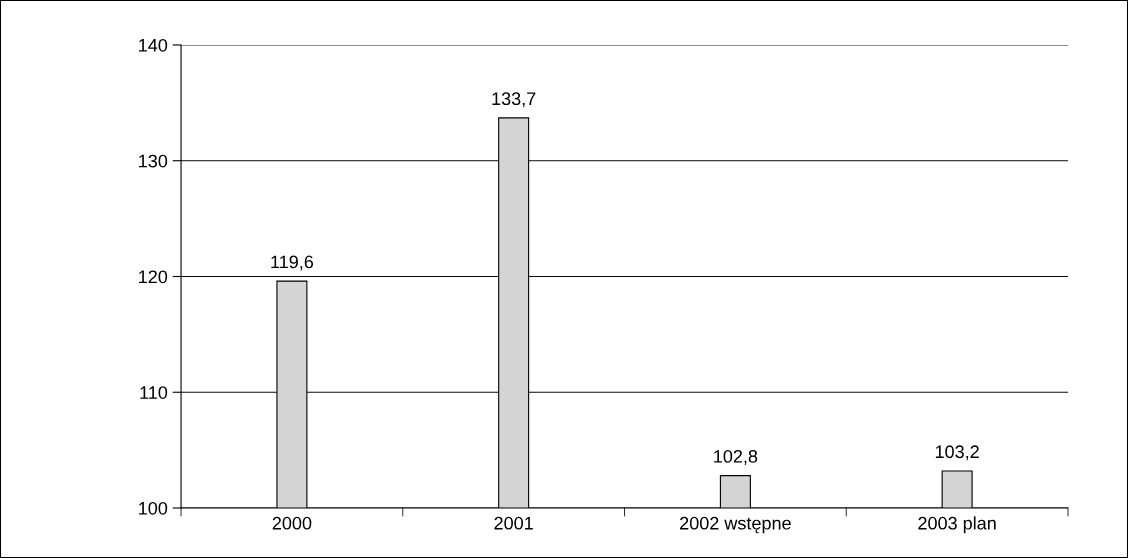  Describe the element at coordinates (957, 453) in the screenshot. I see `data-label: 103,2` at that location.